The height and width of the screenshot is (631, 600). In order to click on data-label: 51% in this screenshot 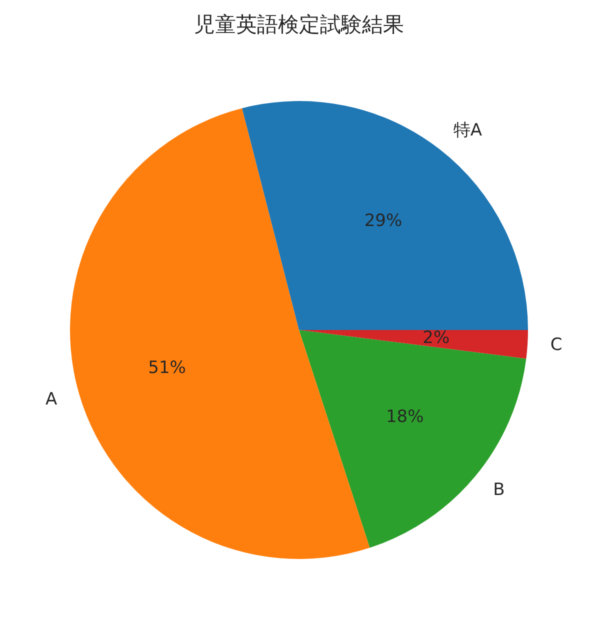, I will do `click(167, 368)`.